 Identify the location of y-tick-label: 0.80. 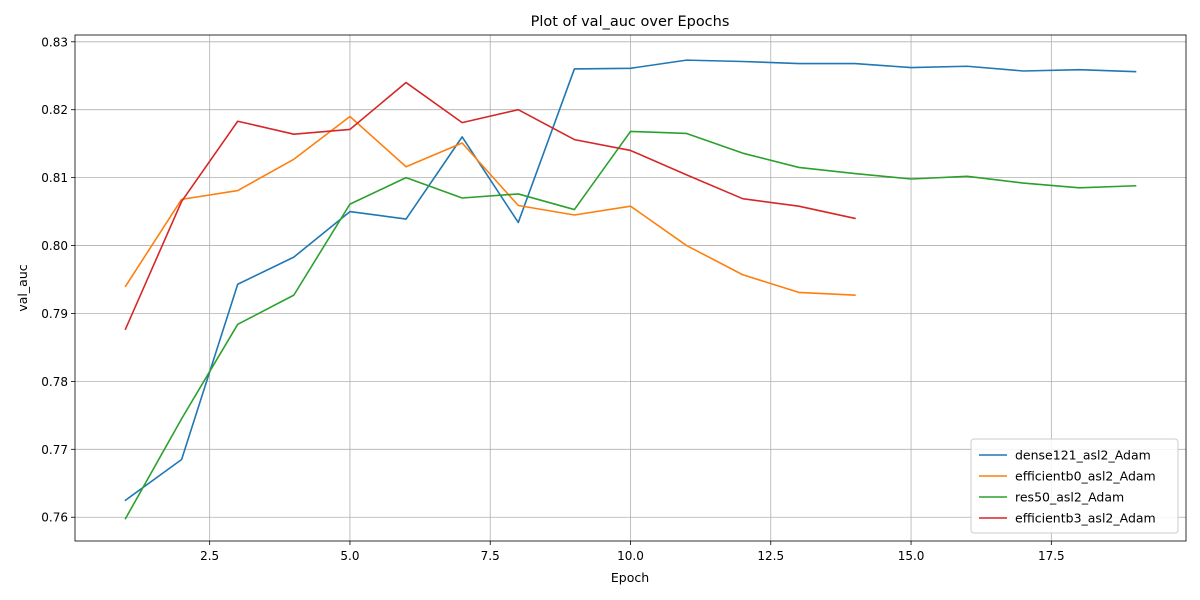
(54, 246).